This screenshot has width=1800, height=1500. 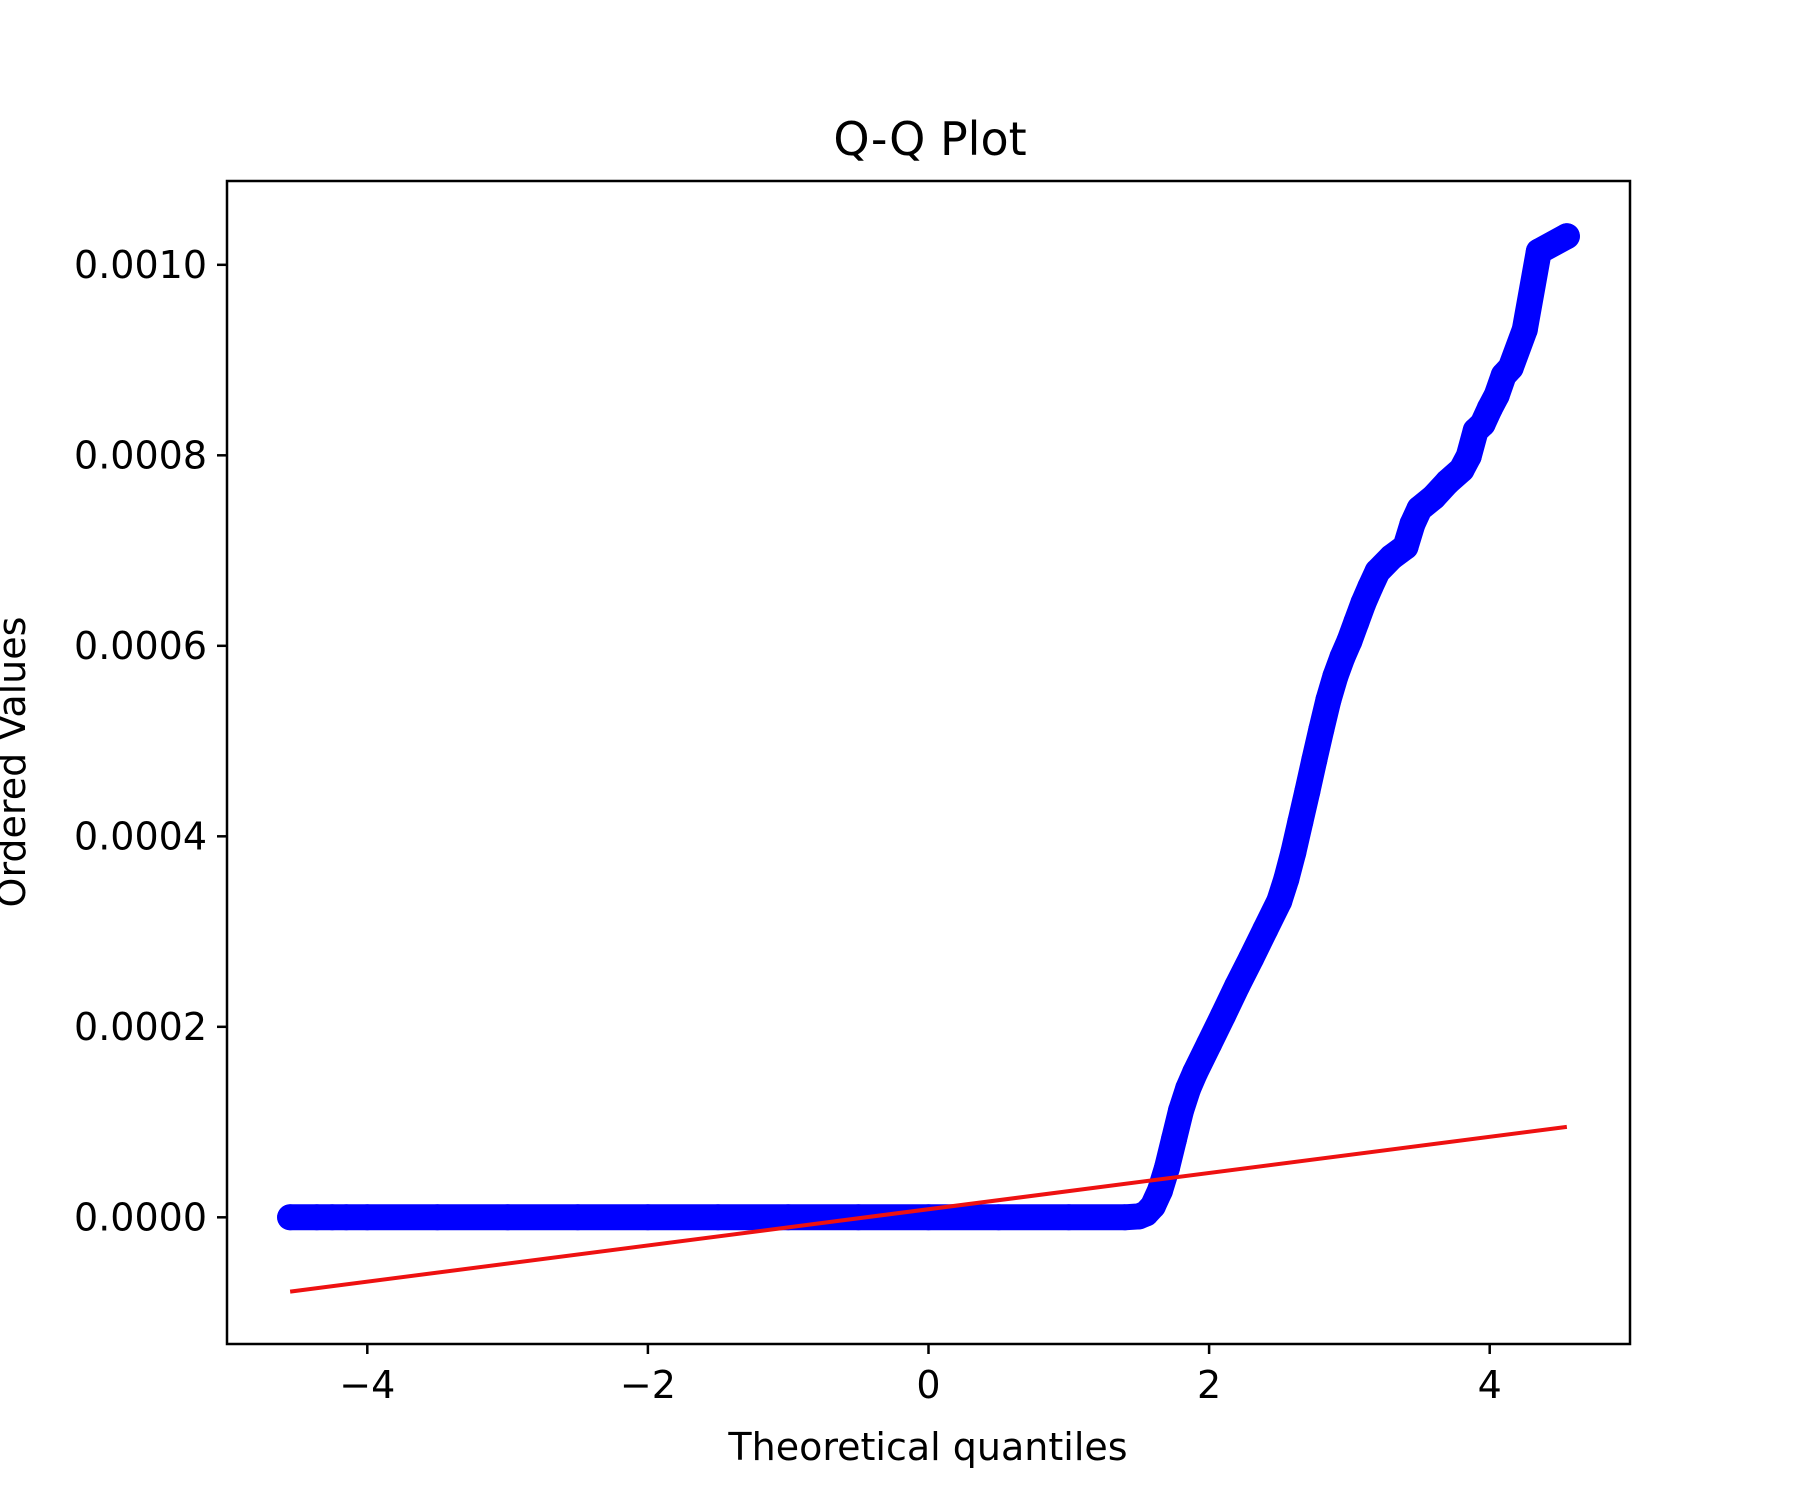 What do you see at coordinates (140, 455) in the screenshot?
I see `y-tick-label: 0.0008` at bounding box center [140, 455].